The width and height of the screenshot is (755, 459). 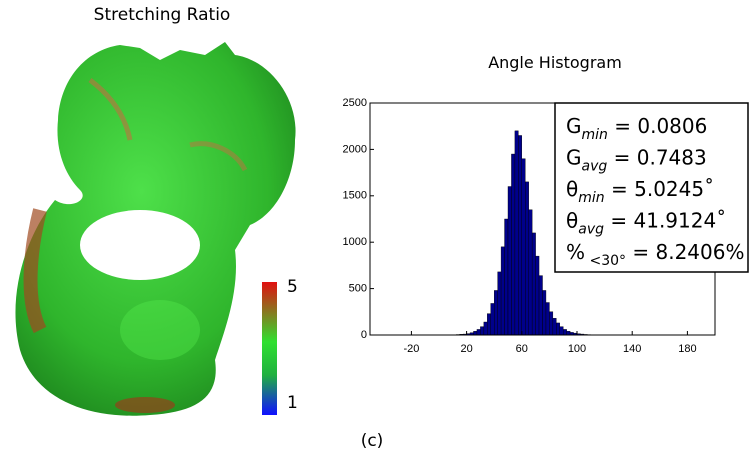 I want to click on y-tick-label: 500, so click(x=358, y=289).